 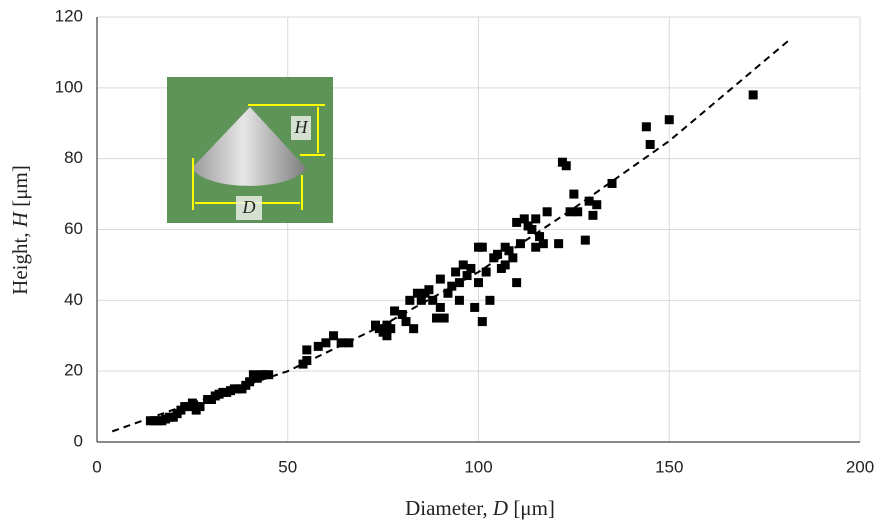 I want to click on y-tick-label: 120, so click(x=69, y=15).